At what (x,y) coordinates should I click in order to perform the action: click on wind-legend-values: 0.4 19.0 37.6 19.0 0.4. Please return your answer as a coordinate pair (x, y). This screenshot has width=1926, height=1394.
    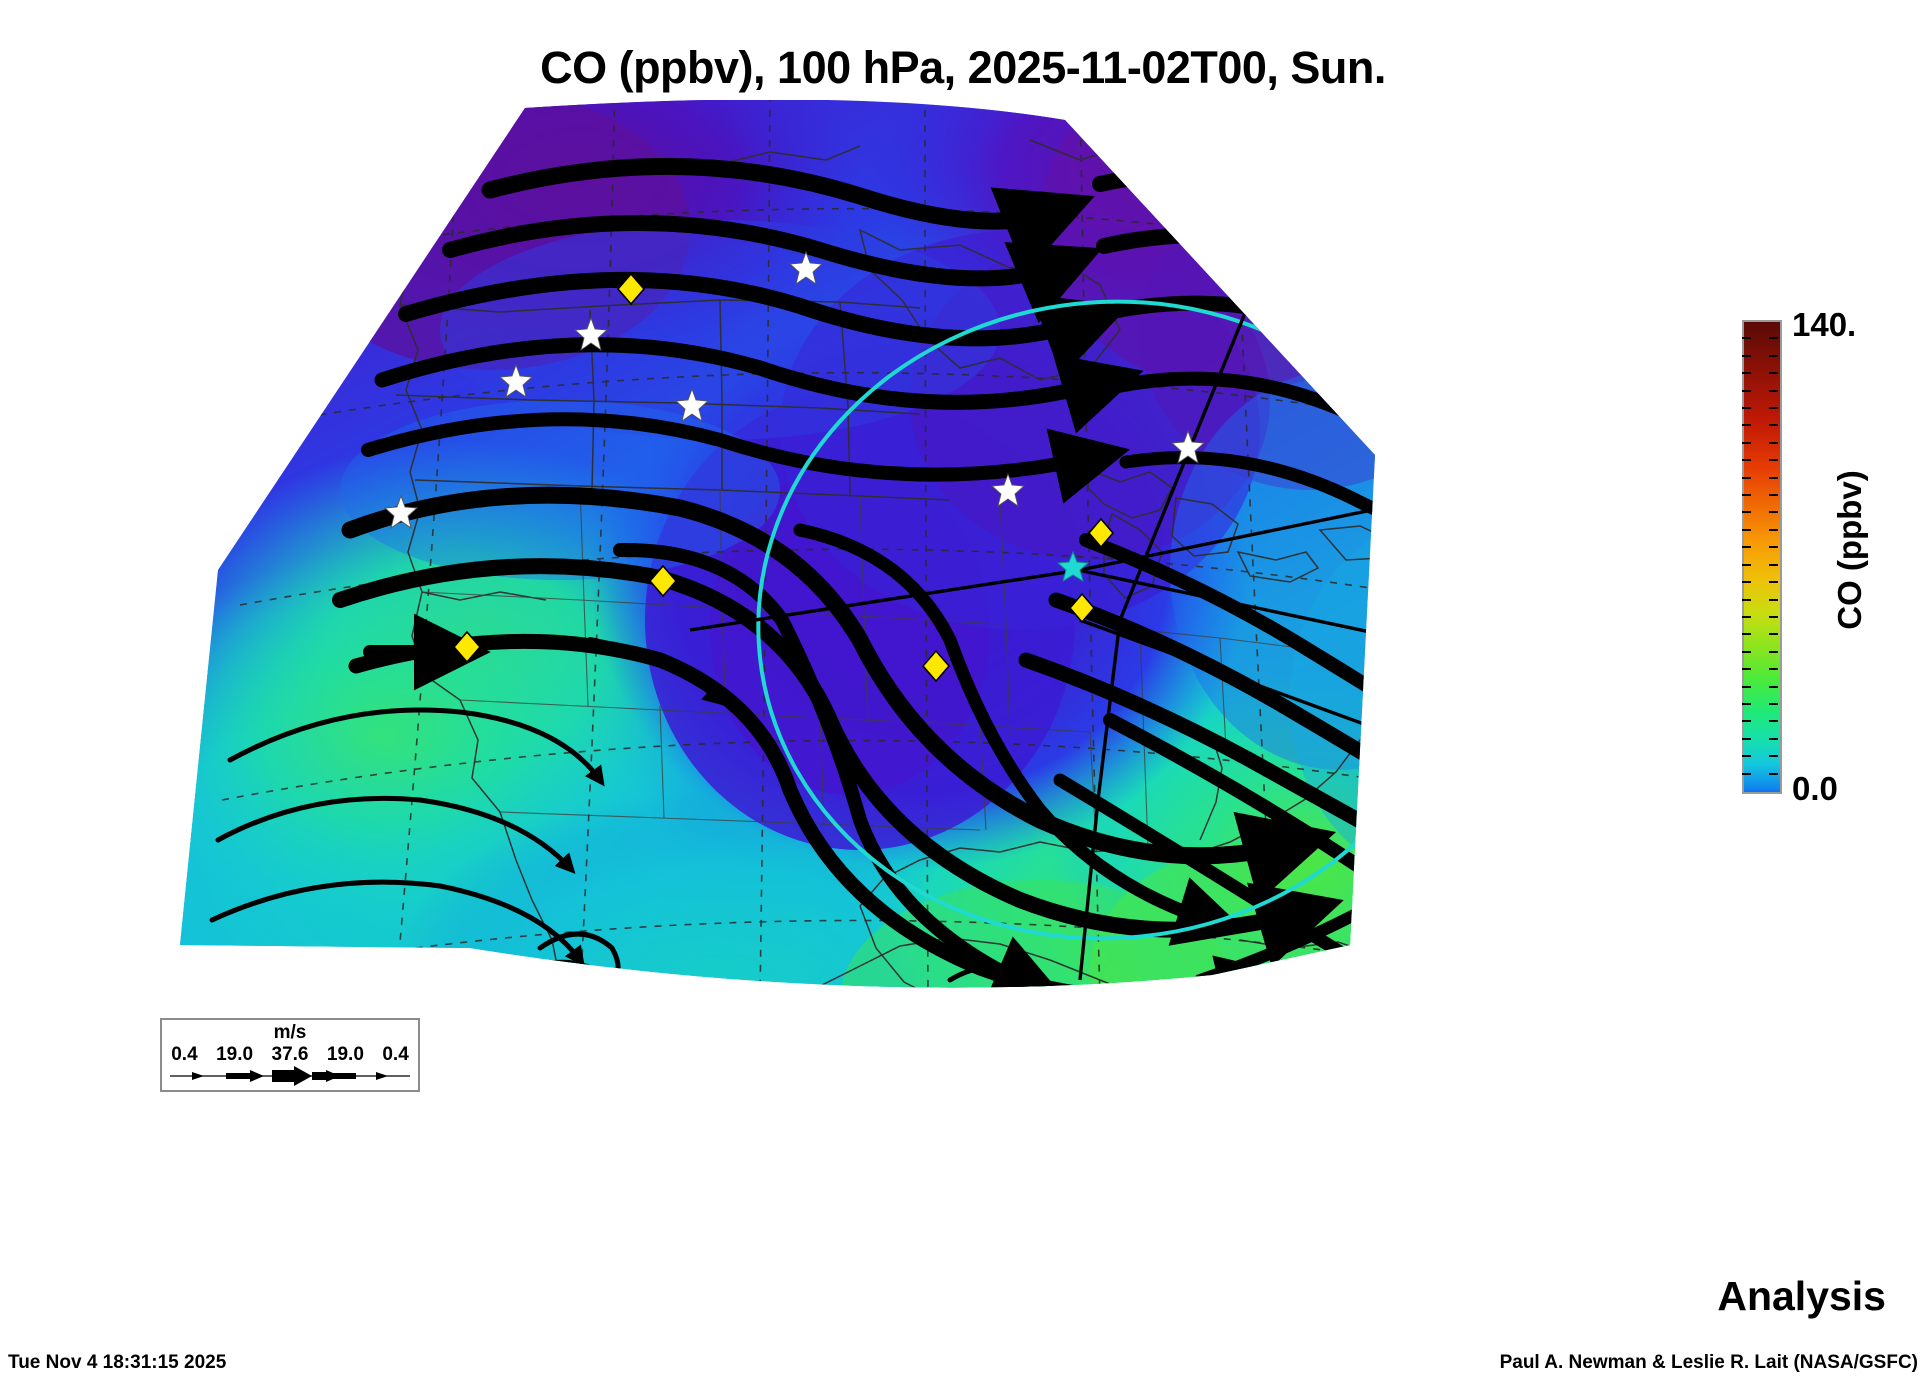
    Looking at the image, I should click on (290, 1055).